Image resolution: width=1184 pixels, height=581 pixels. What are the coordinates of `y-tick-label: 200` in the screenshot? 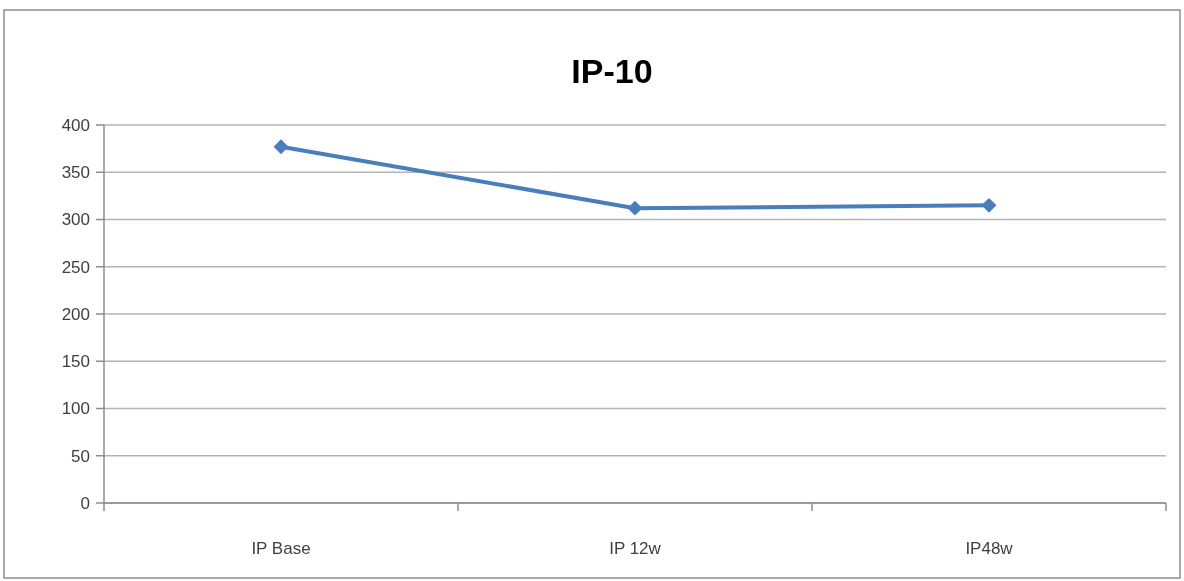 It's located at (75, 314).